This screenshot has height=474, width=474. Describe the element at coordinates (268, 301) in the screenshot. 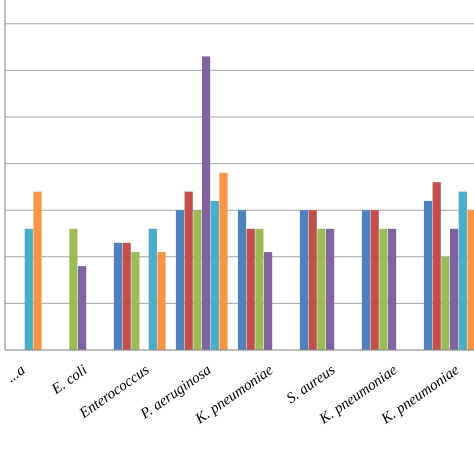

I see `bar-cat4-series3` at that location.